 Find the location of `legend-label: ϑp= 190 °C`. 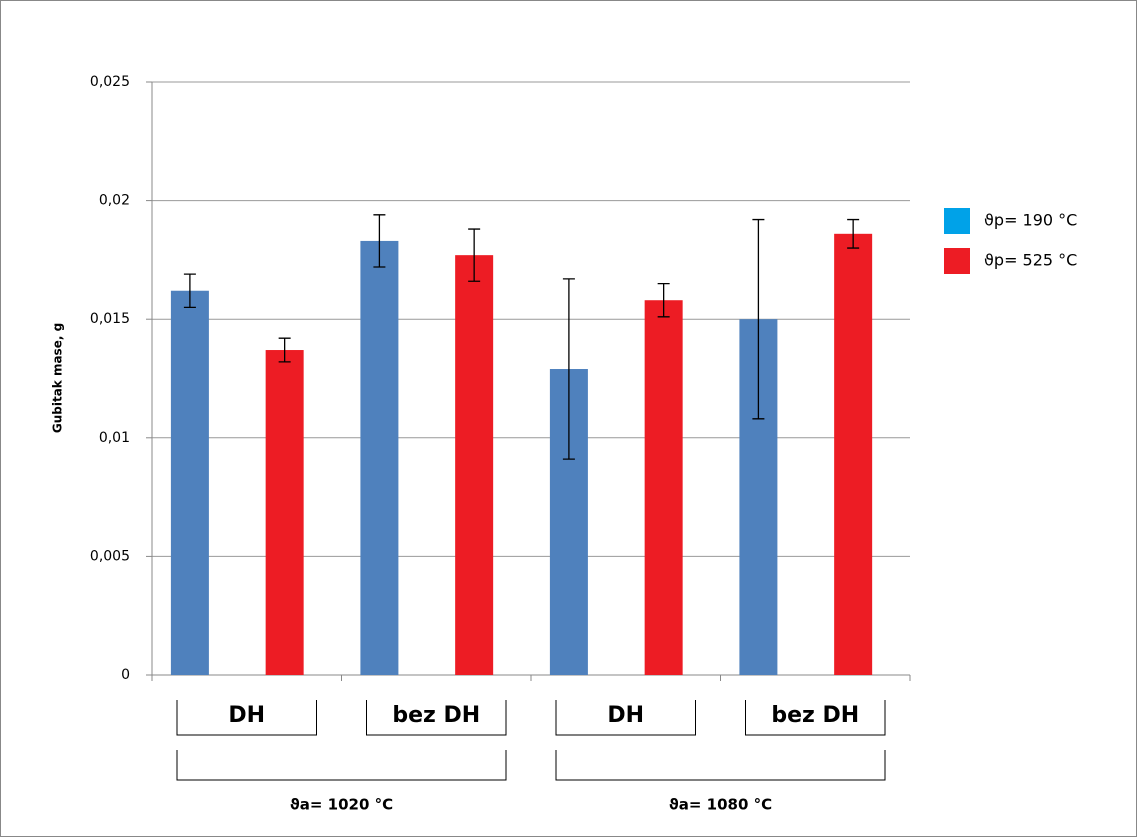

legend-label: ϑp= 190 °C is located at coordinates (1030, 220).